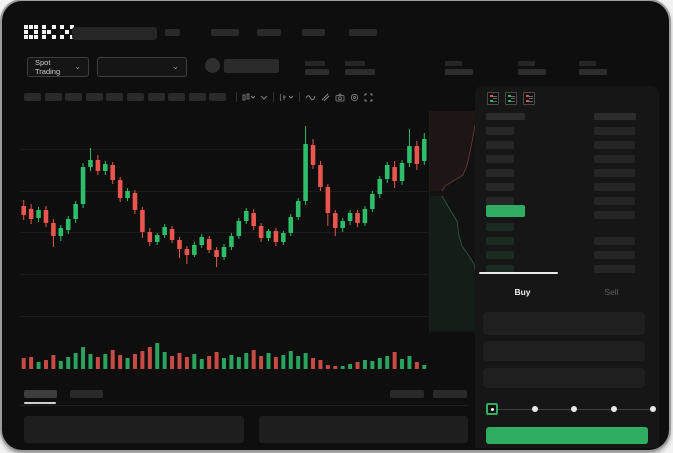 This screenshot has height=453, width=673. I want to click on chart-type-icon, so click(248, 97).